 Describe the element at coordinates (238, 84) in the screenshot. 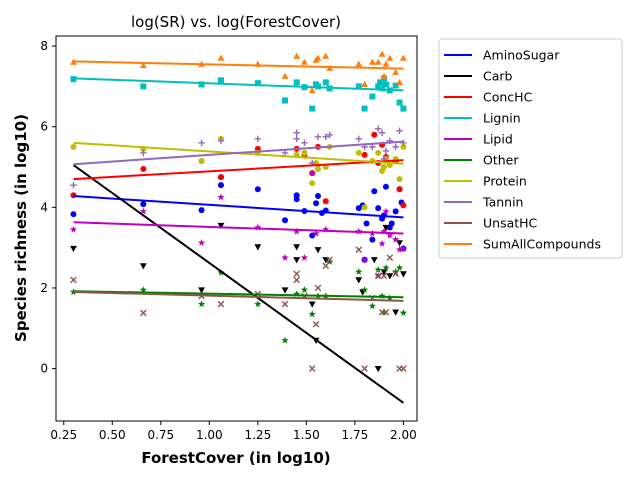

I see `fit-line-lignin` at that location.